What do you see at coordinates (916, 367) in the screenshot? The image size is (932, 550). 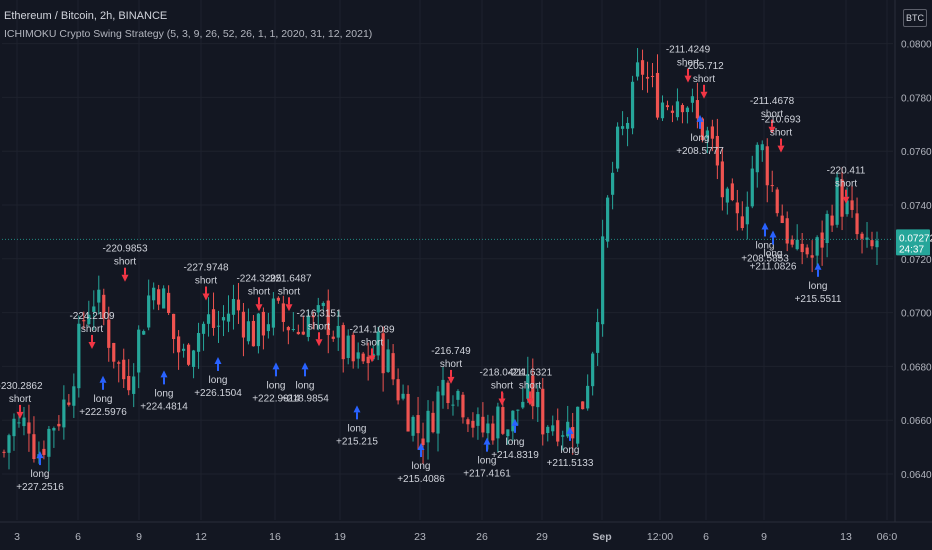 I see `price-tick-label: 0.068000` at bounding box center [916, 367].